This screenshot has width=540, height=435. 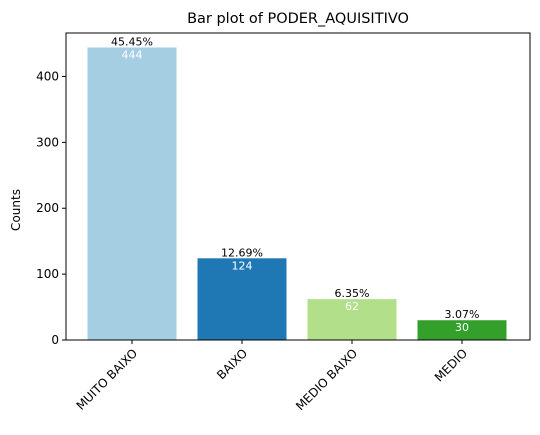 What do you see at coordinates (298, 19) in the screenshot?
I see `chart-title: Bar plot of PODER_AQUISITIVO` at bounding box center [298, 19].